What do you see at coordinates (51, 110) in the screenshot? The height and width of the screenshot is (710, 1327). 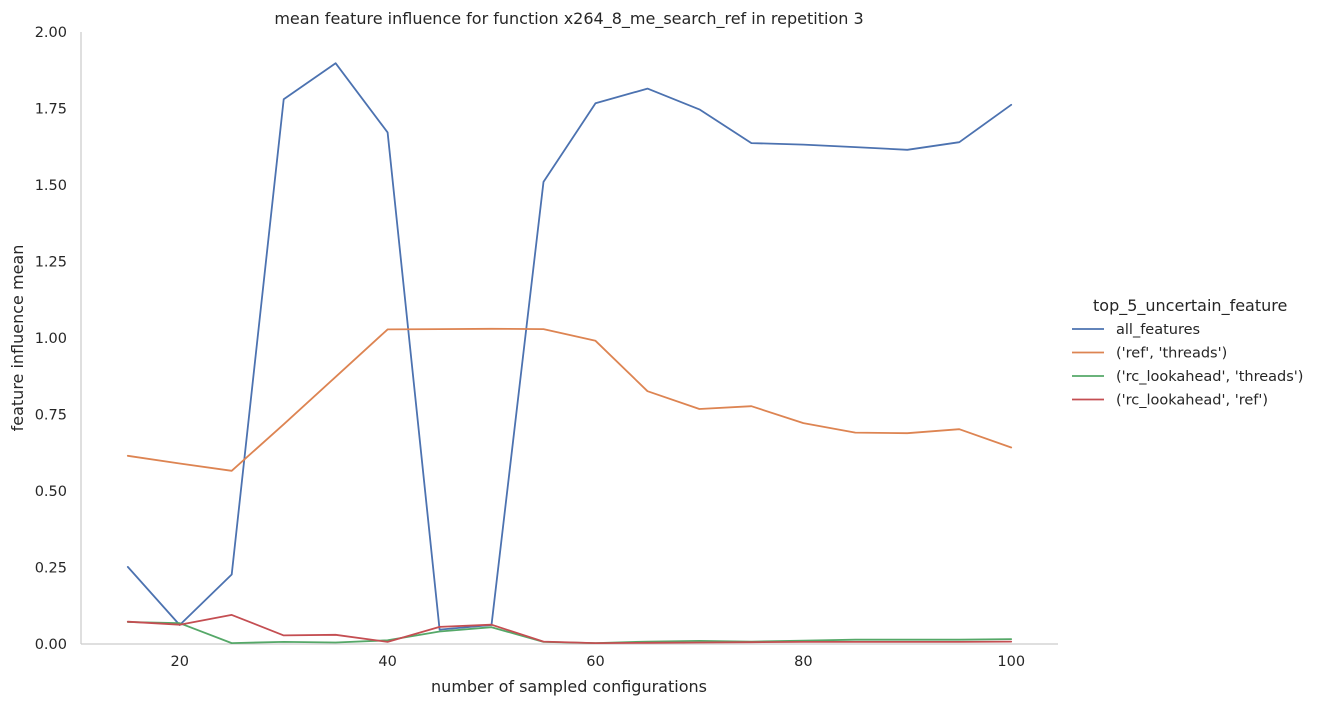 I see `y-tick-label: 1.75` at bounding box center [51, 110].